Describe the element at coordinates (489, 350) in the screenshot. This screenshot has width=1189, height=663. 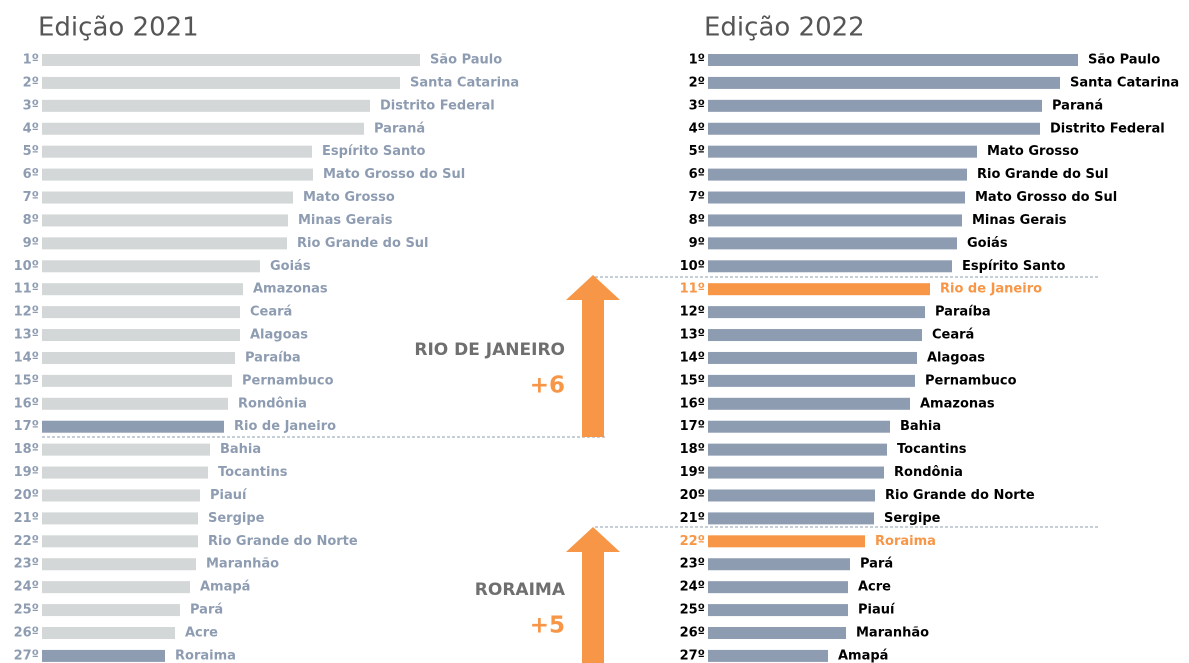
I see `annotation: RIO DE JANEIRO` at that location.